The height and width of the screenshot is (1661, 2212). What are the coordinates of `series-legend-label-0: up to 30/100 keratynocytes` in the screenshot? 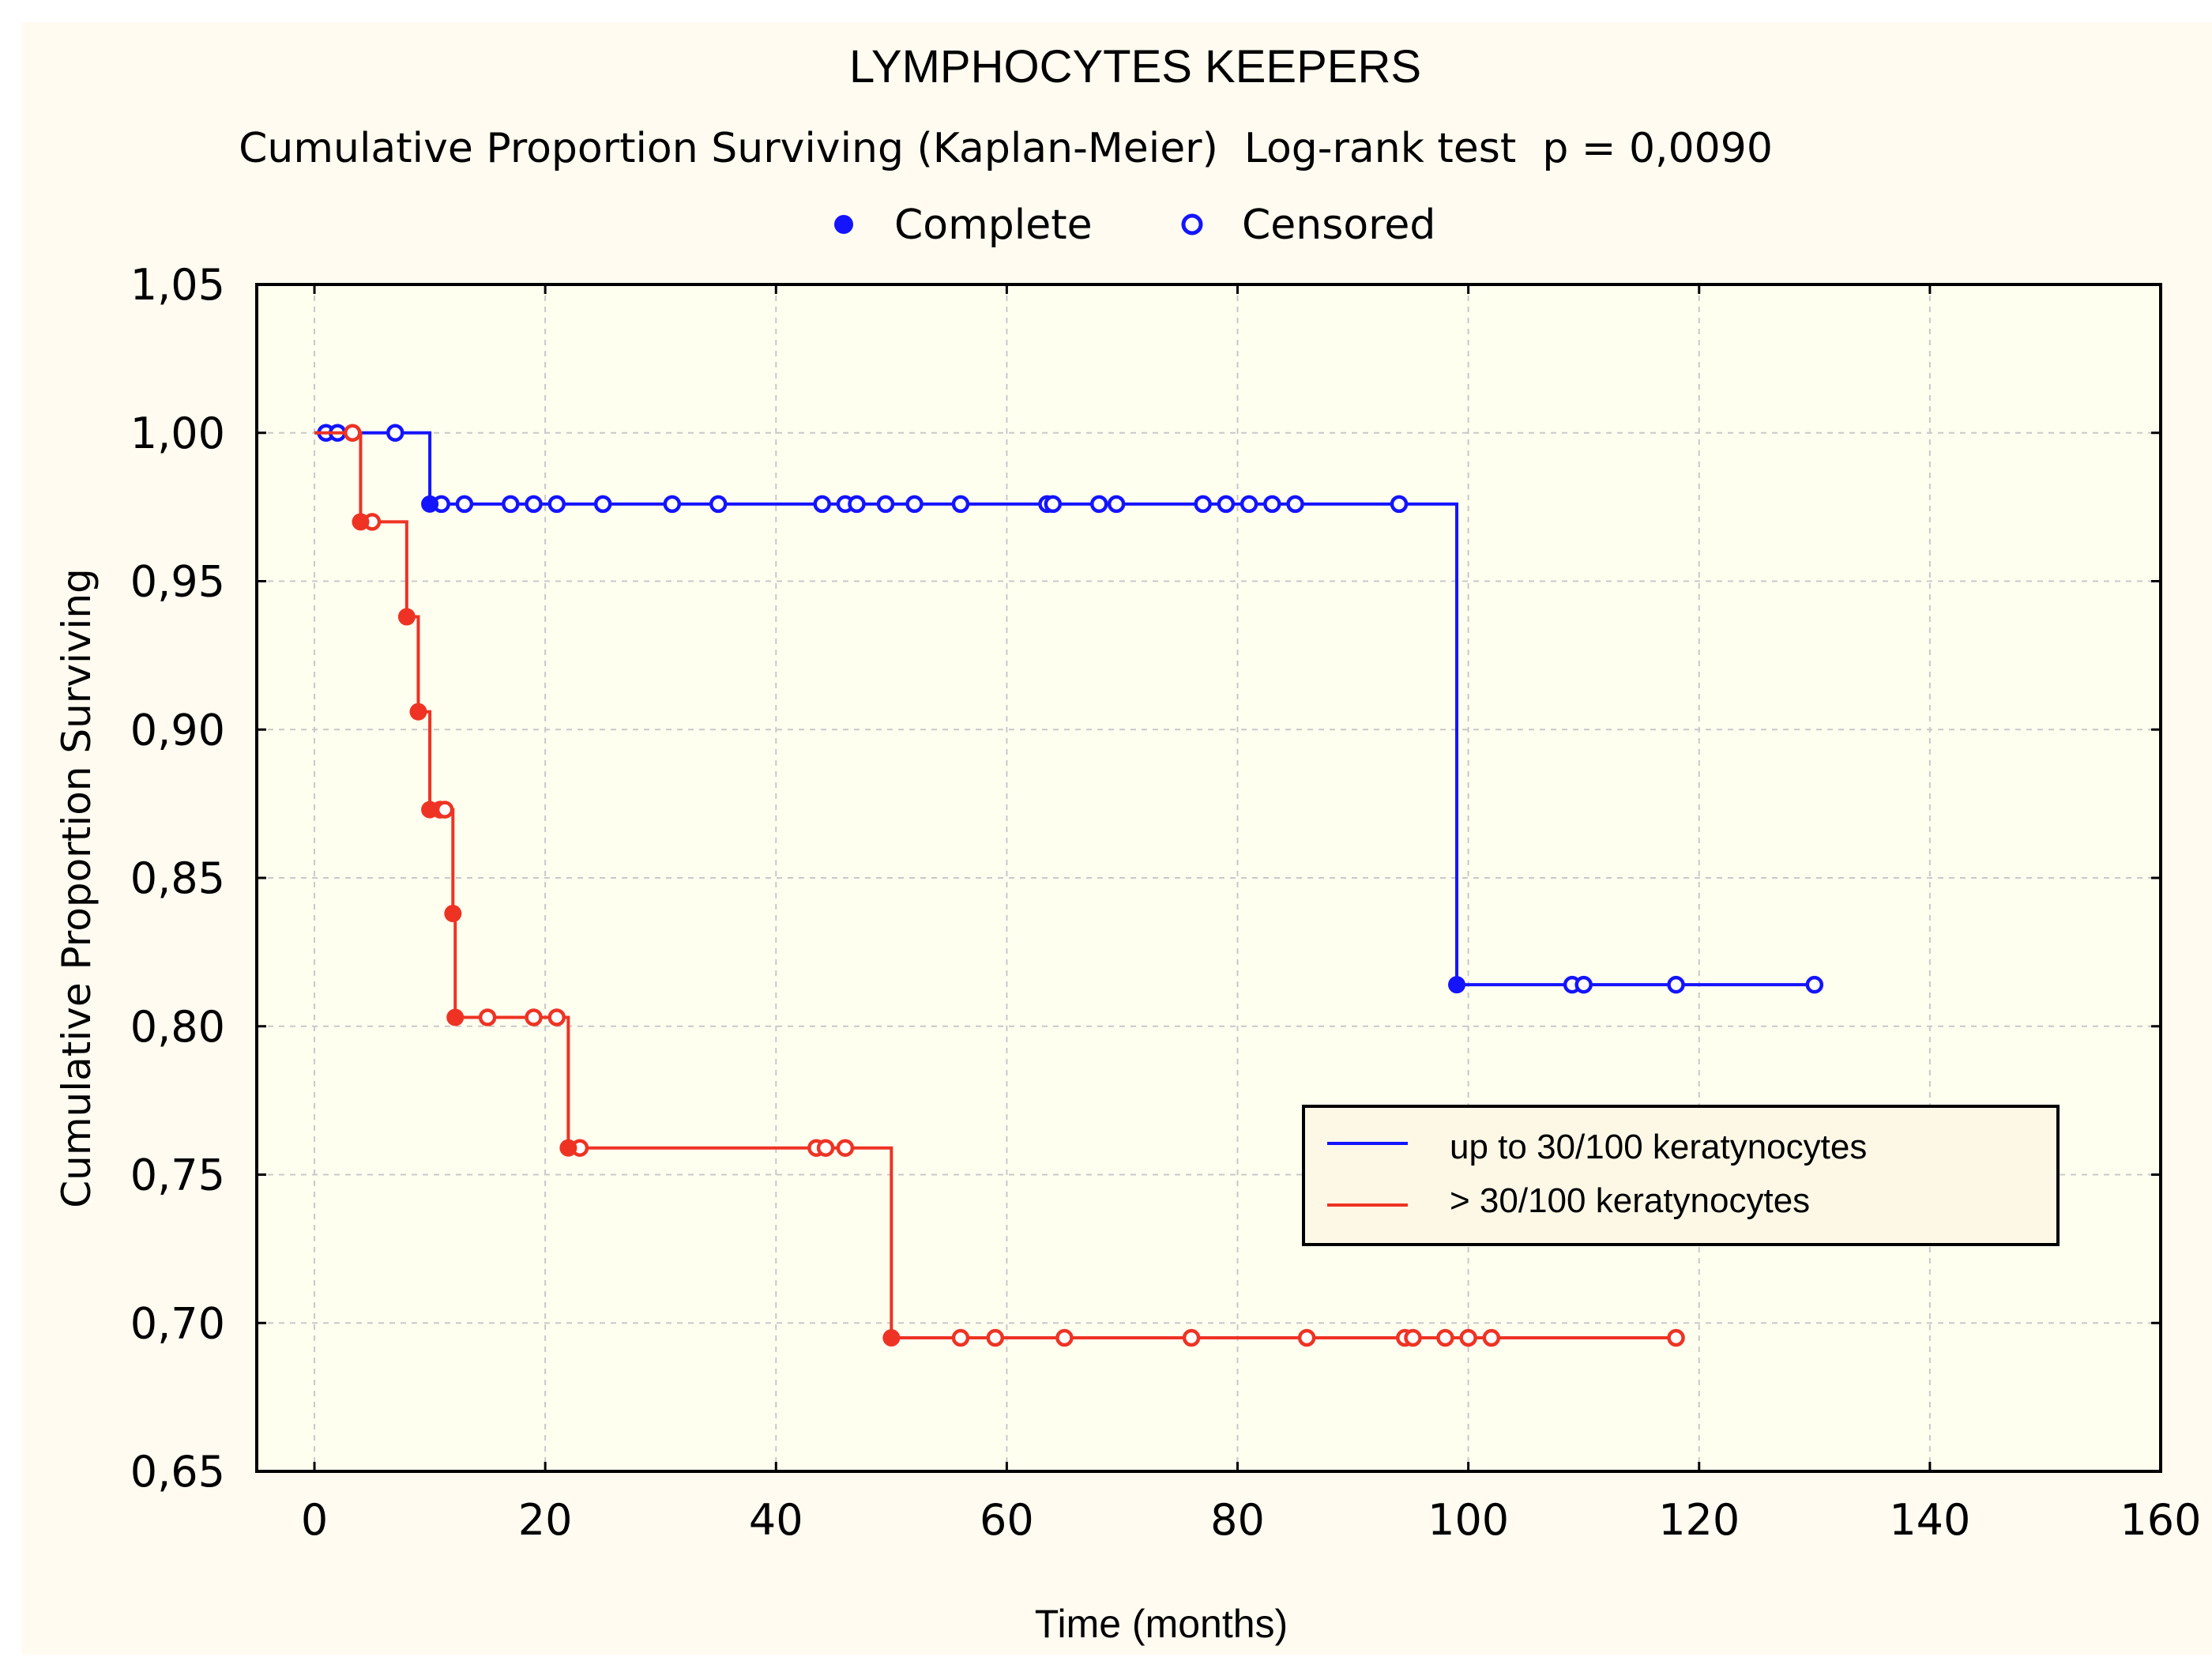 It's located at (1659, 1147).